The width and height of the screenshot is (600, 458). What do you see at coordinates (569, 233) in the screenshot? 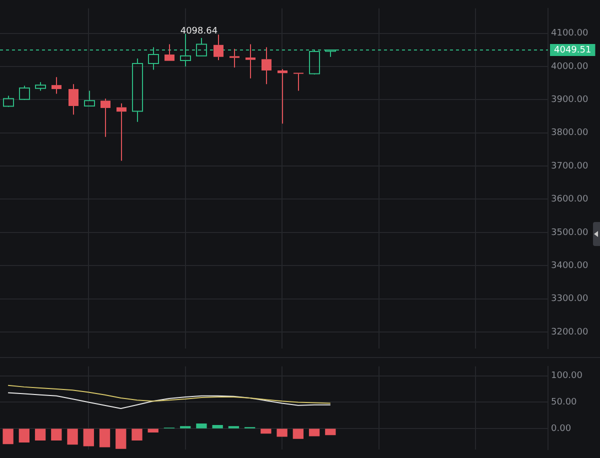
I see `y-tick-label: 3500.00` at bounding box center [569, 233].